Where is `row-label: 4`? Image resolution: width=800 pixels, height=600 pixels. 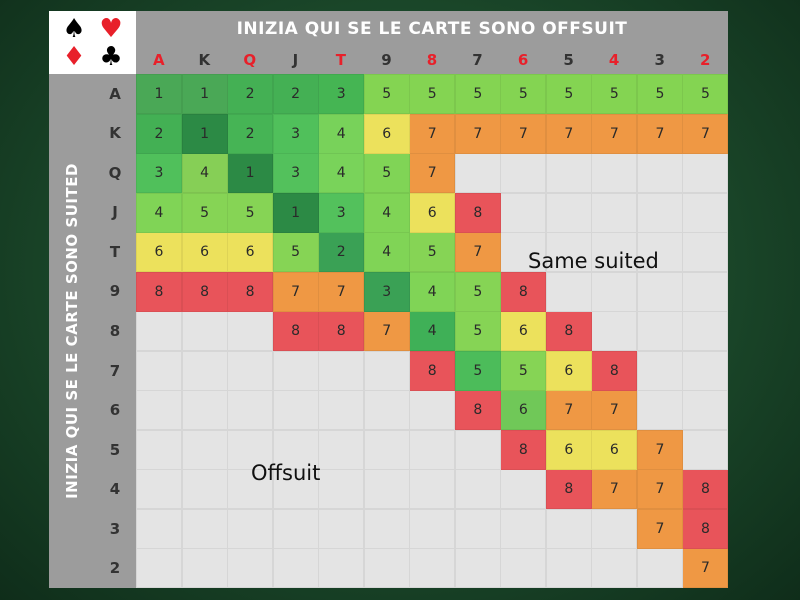
row-label: 4 is located at coordinates (115, 489).